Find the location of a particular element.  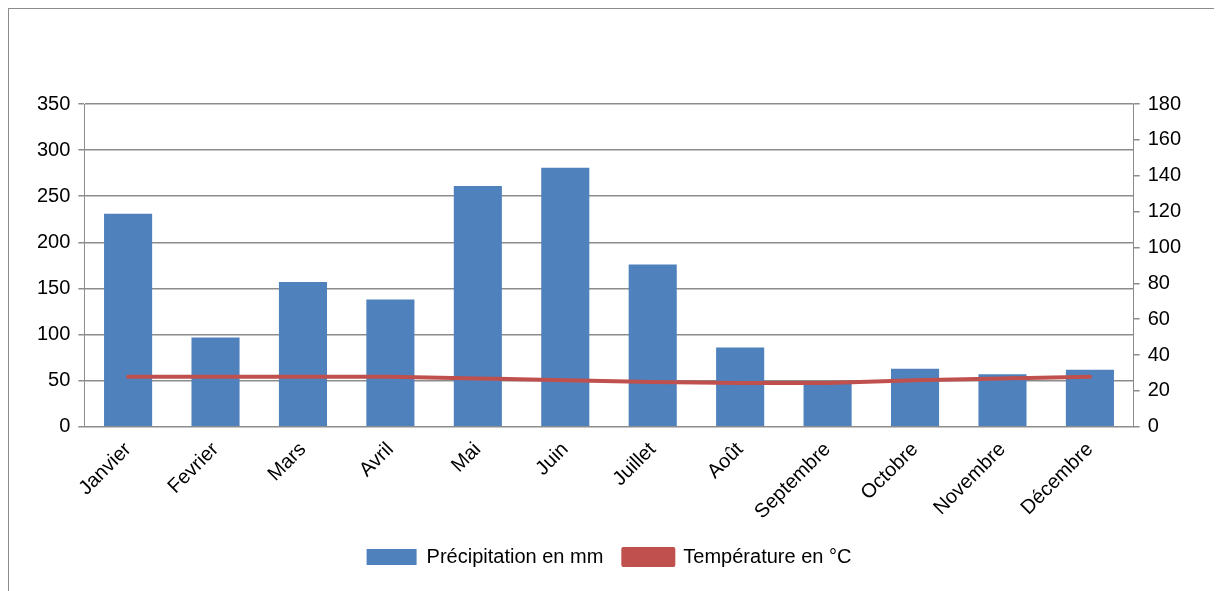

legend-label: Température en °C is located at coordinates (767, 555).